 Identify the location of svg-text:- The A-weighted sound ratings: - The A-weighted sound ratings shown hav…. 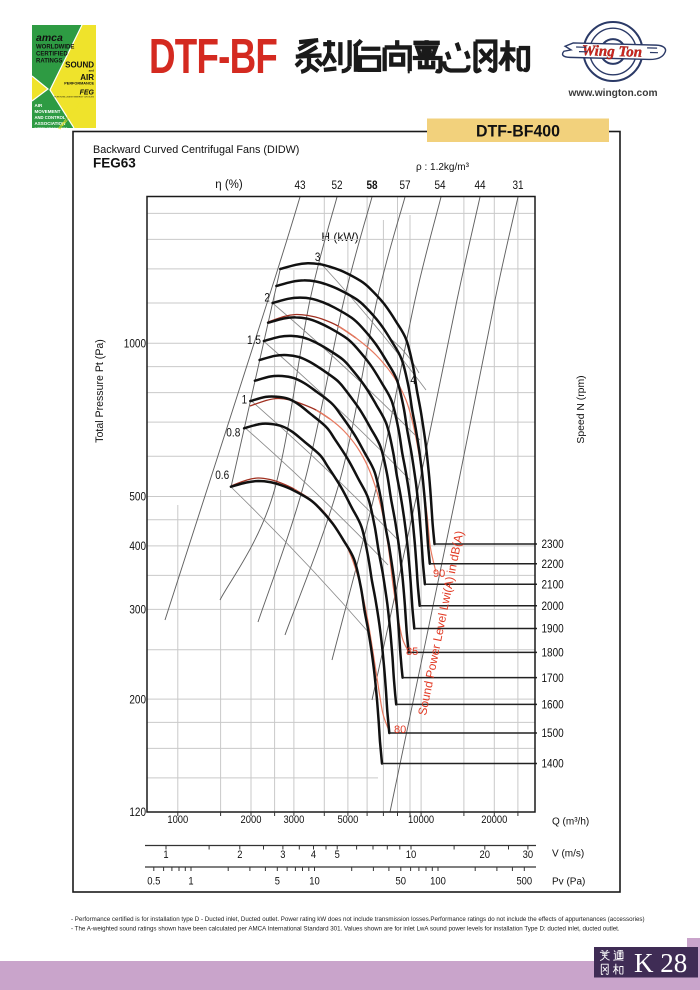
(345, 929).